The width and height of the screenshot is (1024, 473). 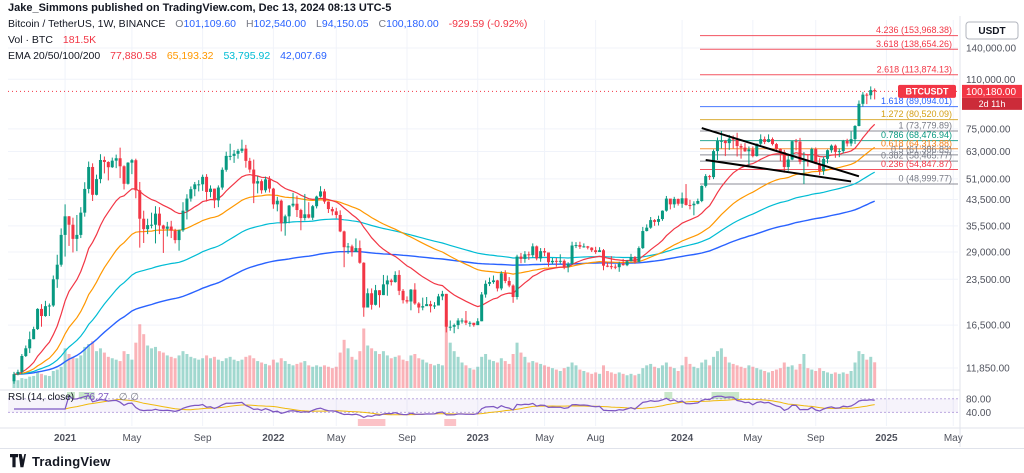 What do you see at coordinates (79, 40) in the screenshot?
I see `volume-value: 181.5K` at bounding box center [79, 40].